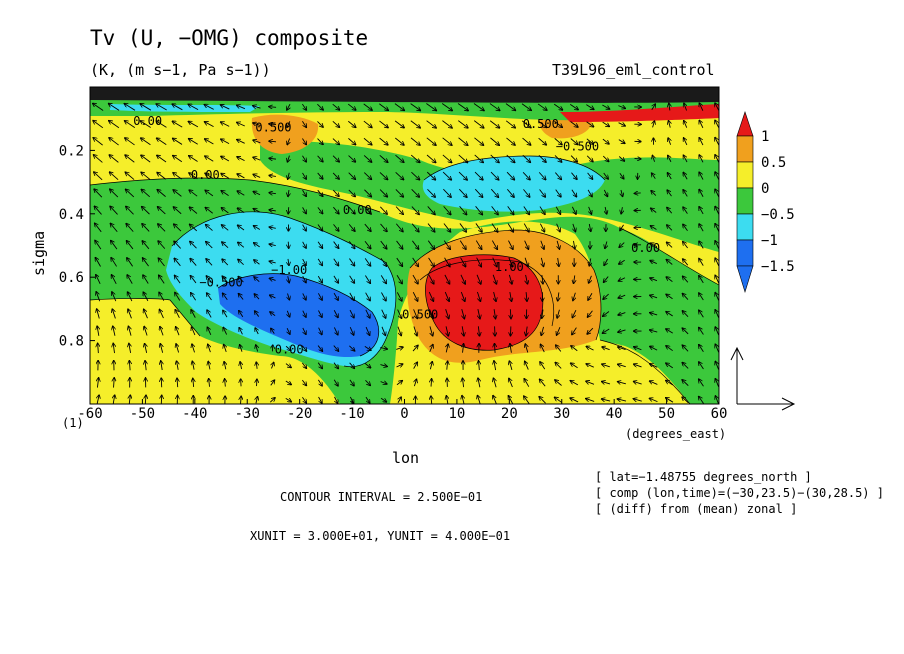 Image resolution: width=904 pixels, height=654 pixels. I want to click on x-axis: -60 -50 -40 -30 -20 -10 0 10 20 30 40 50 60, so click(402, 410).